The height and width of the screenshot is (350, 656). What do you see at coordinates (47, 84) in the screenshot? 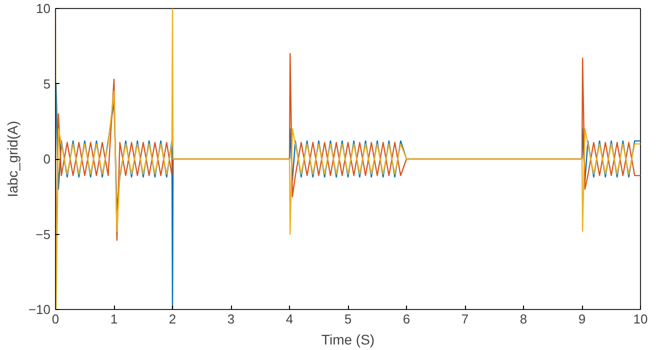
I see `y-tick-label: 5` at bounding box center [47, 84].